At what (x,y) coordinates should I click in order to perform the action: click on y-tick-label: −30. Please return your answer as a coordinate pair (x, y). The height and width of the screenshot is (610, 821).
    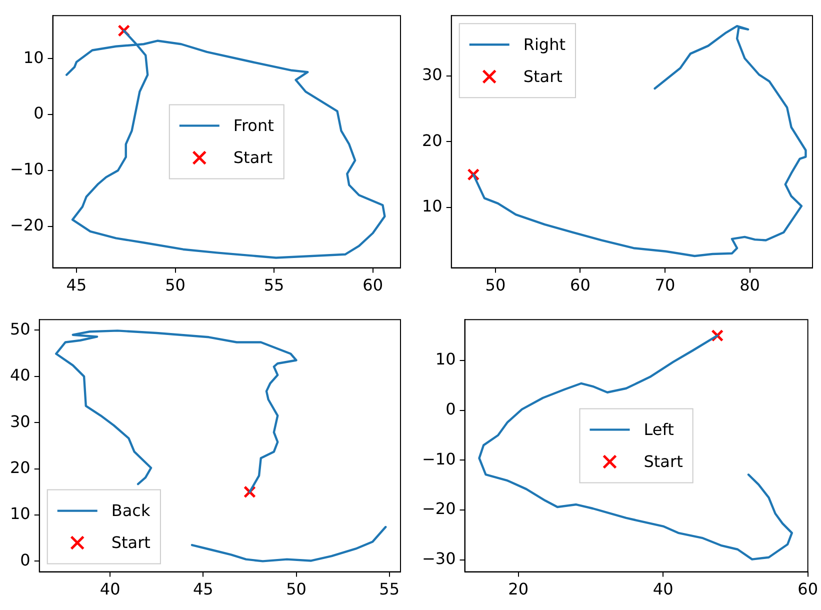
    Looking at the image, I should click on (439, 558).